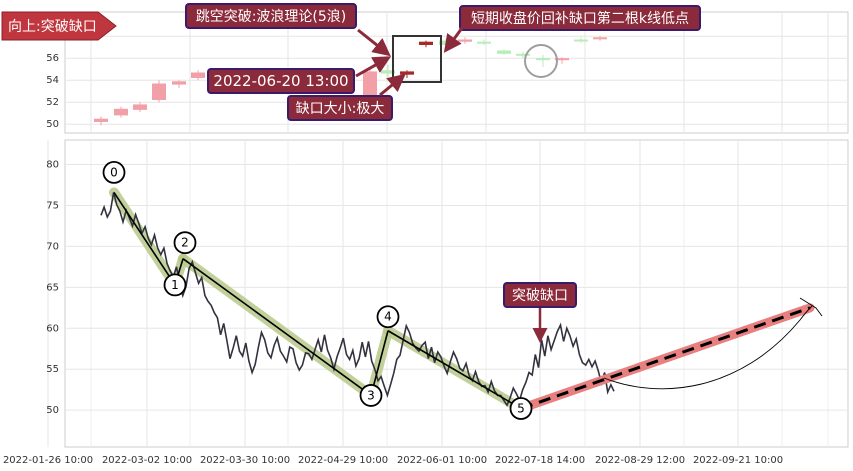  I want to click on bottom-x-tick-label: 2022-01-26 10:00, so click(48, 460).